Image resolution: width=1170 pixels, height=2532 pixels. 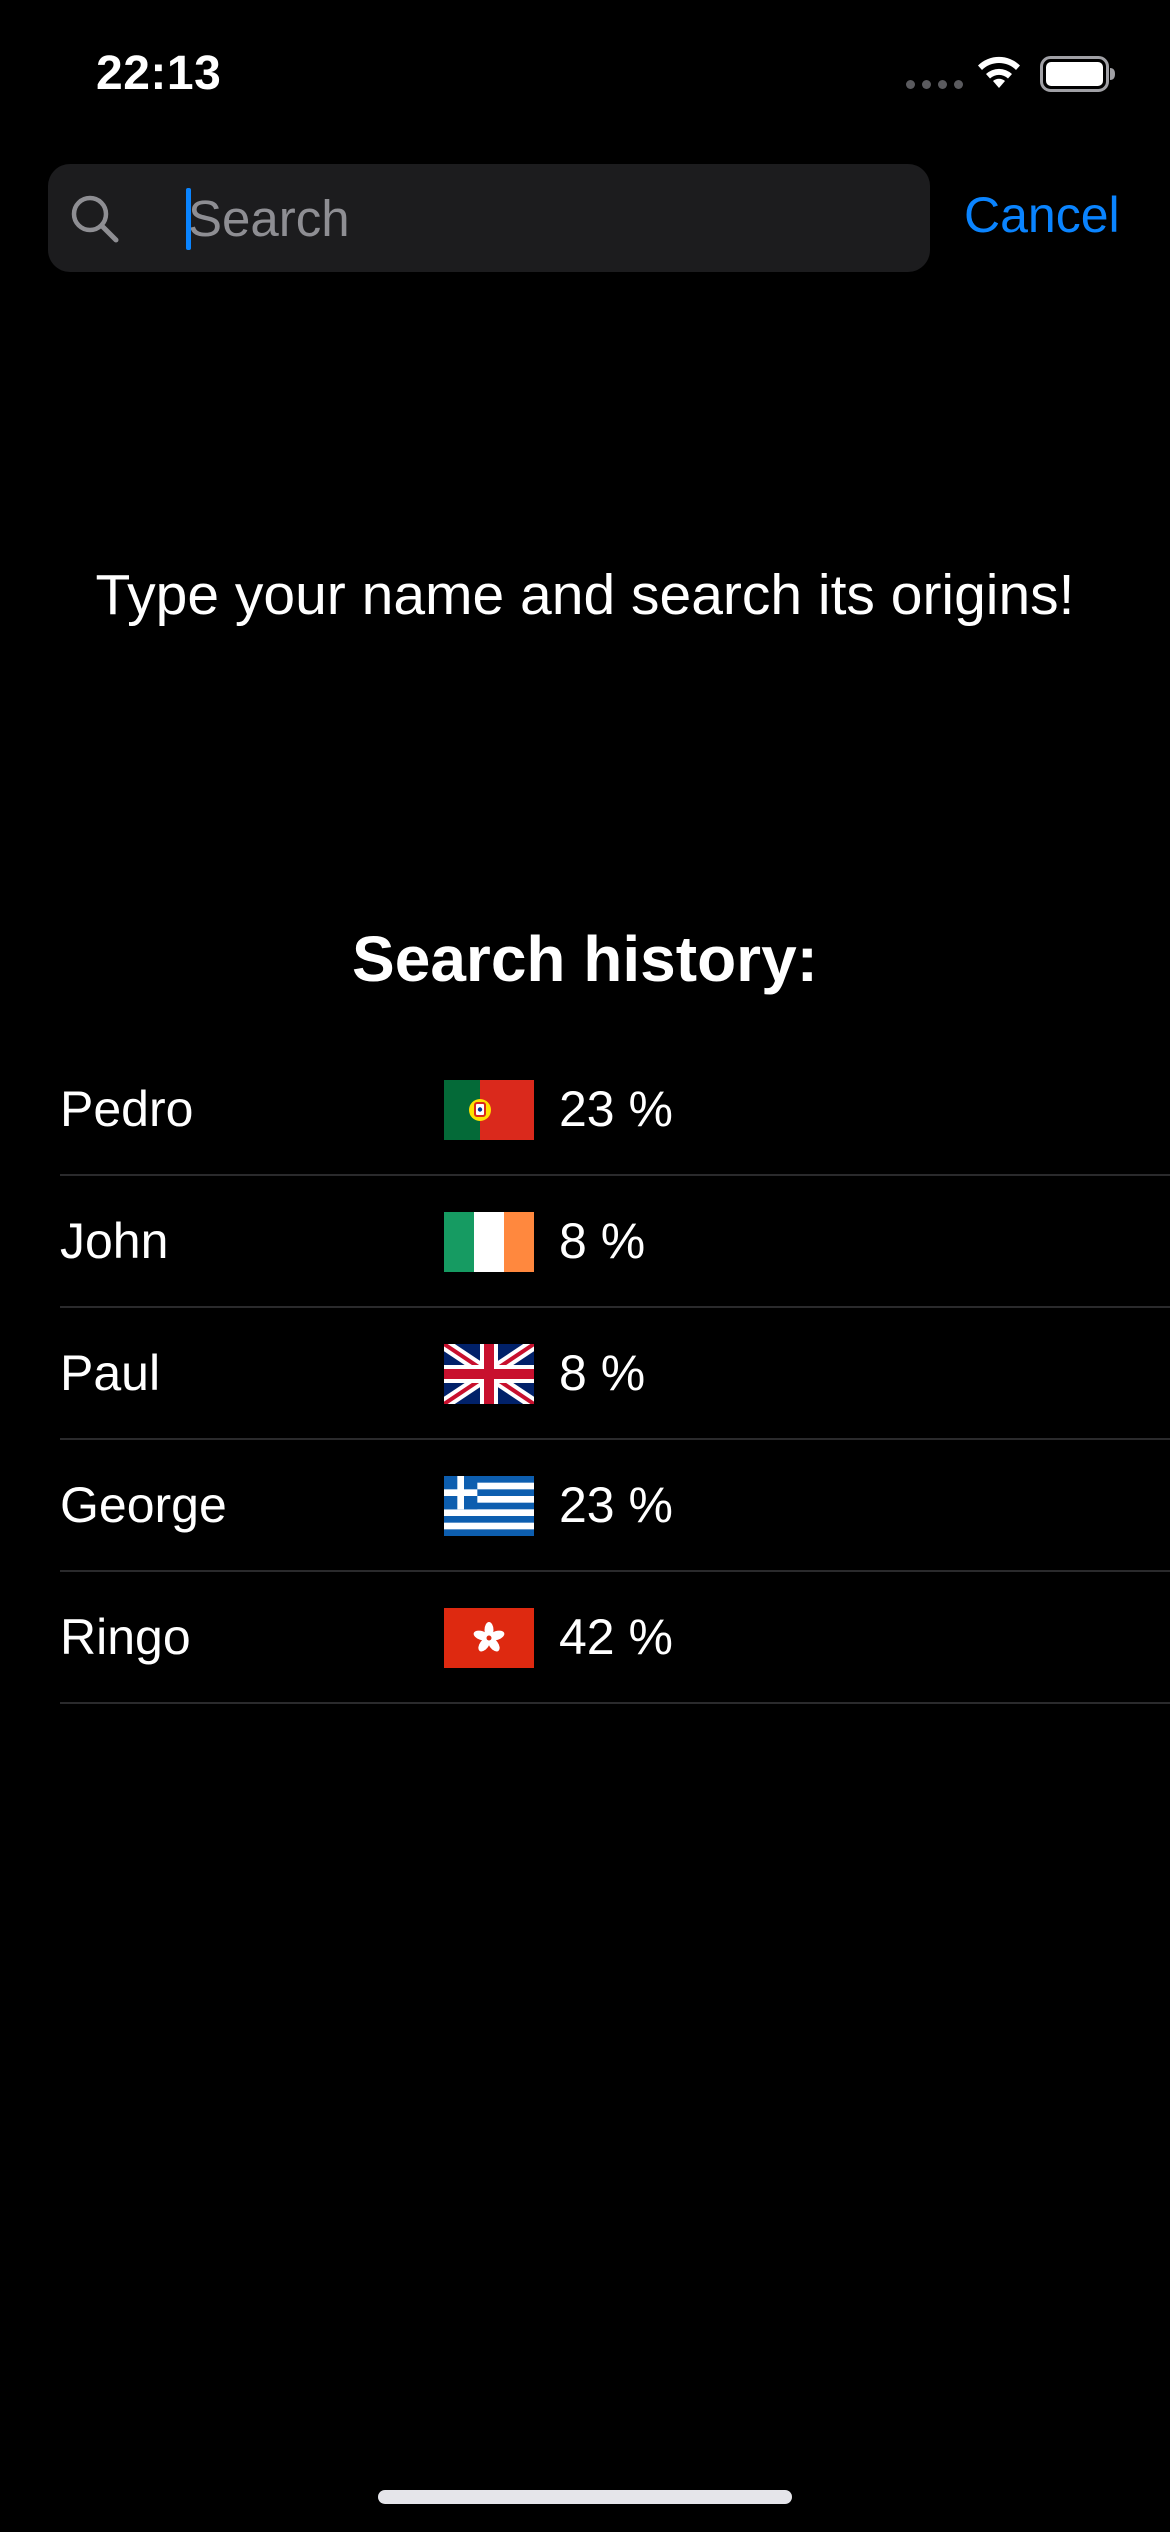 What do you see at coordinates (489, 1242) in the screenshot?
I see `ireland-flag-icon` at bounding box center [489, 1242].